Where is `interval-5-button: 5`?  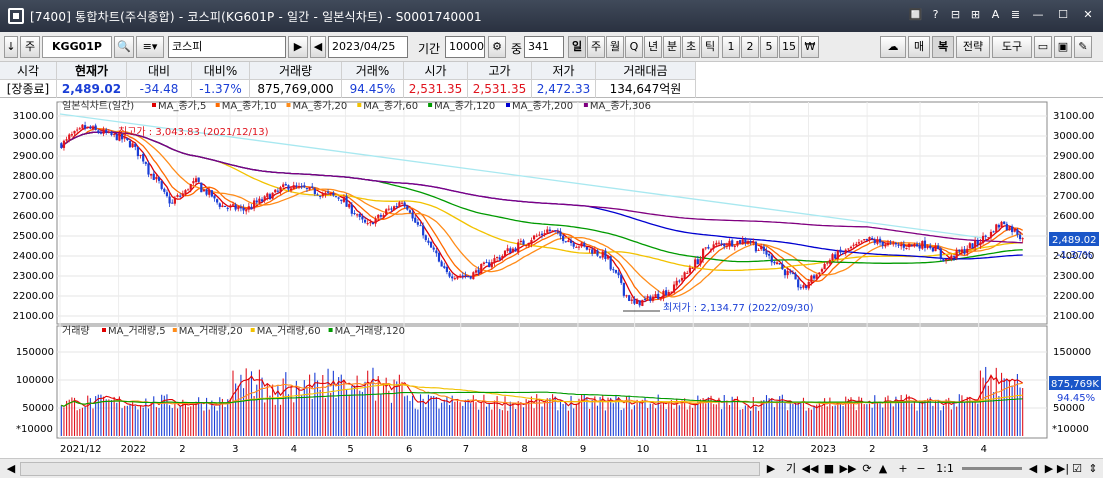
interval-5-button: 5 is located at coordinates (769, 47).